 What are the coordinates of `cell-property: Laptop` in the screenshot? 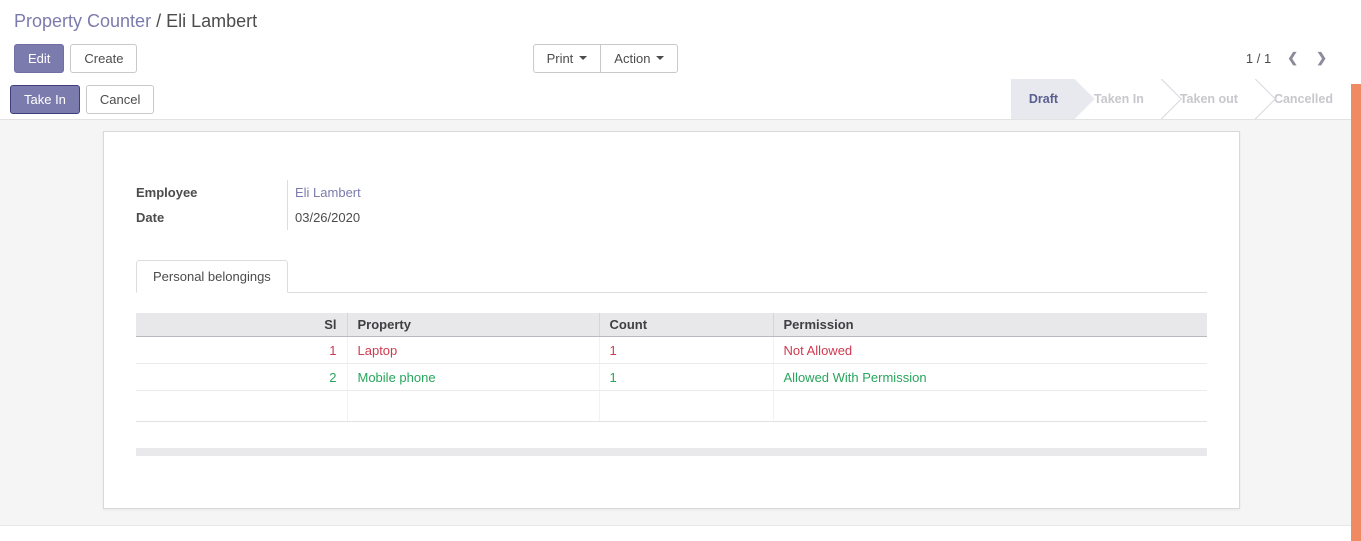 It's located at (473, 350).